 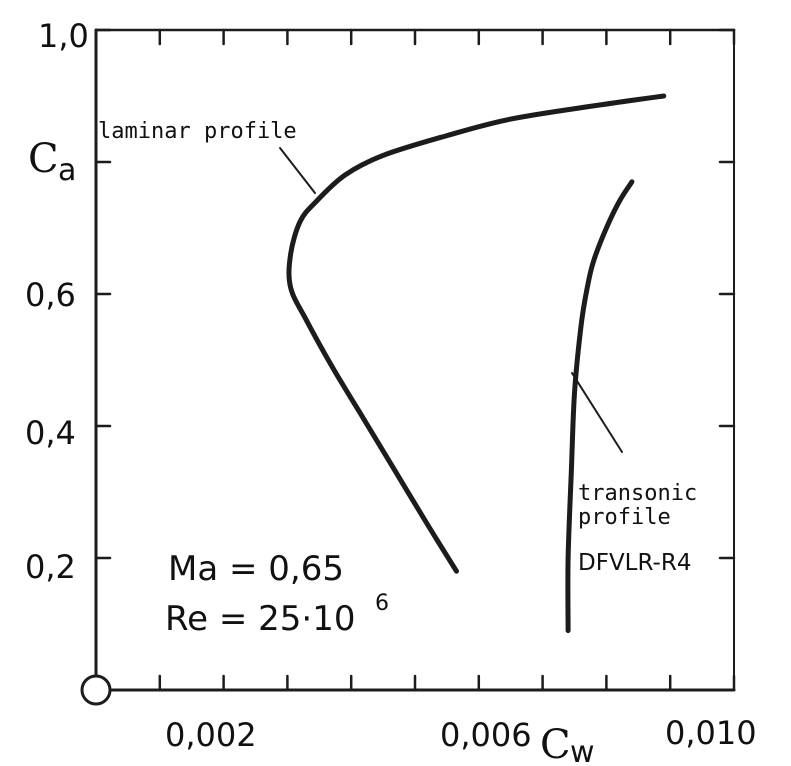 I want to click on y-axis-title-main: C, so click(x=43, y=159).